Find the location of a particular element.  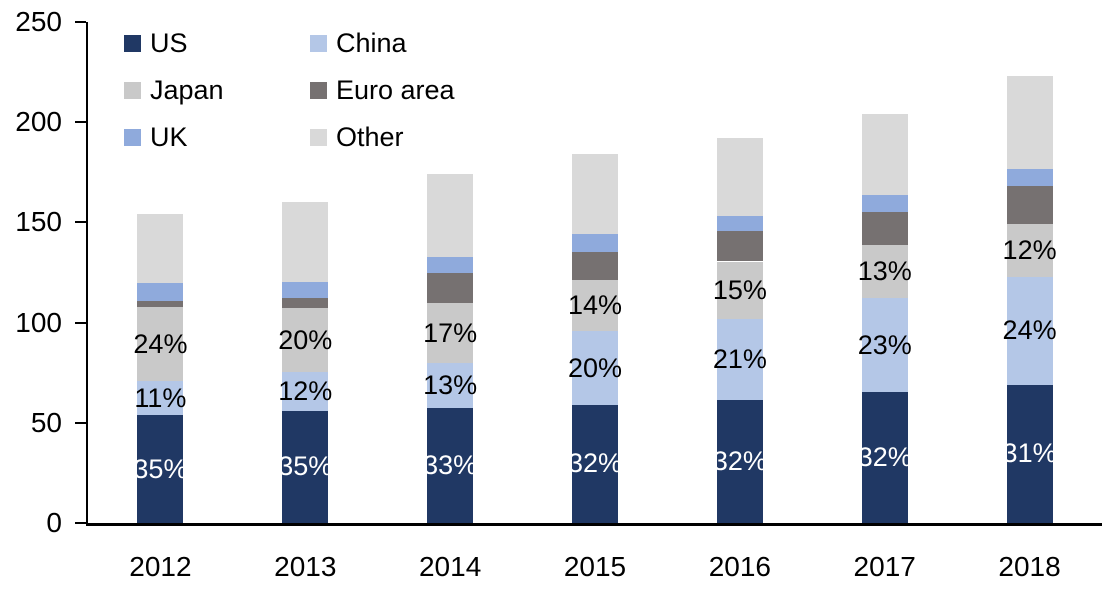

segment-data-label: 21% is located at coordinates (739, 359).